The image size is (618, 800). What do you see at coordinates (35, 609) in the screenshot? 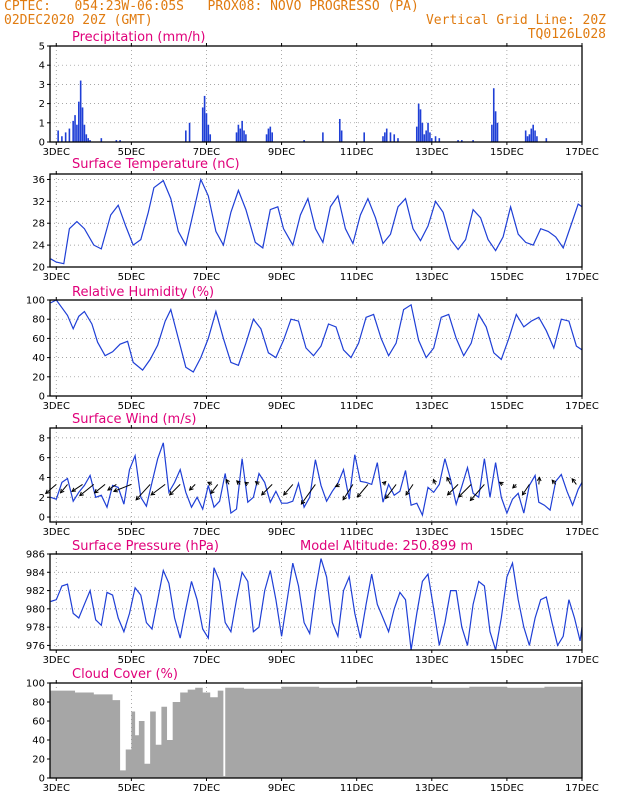
I see `y-tick-label: 980` at bounding box center [35, 609].